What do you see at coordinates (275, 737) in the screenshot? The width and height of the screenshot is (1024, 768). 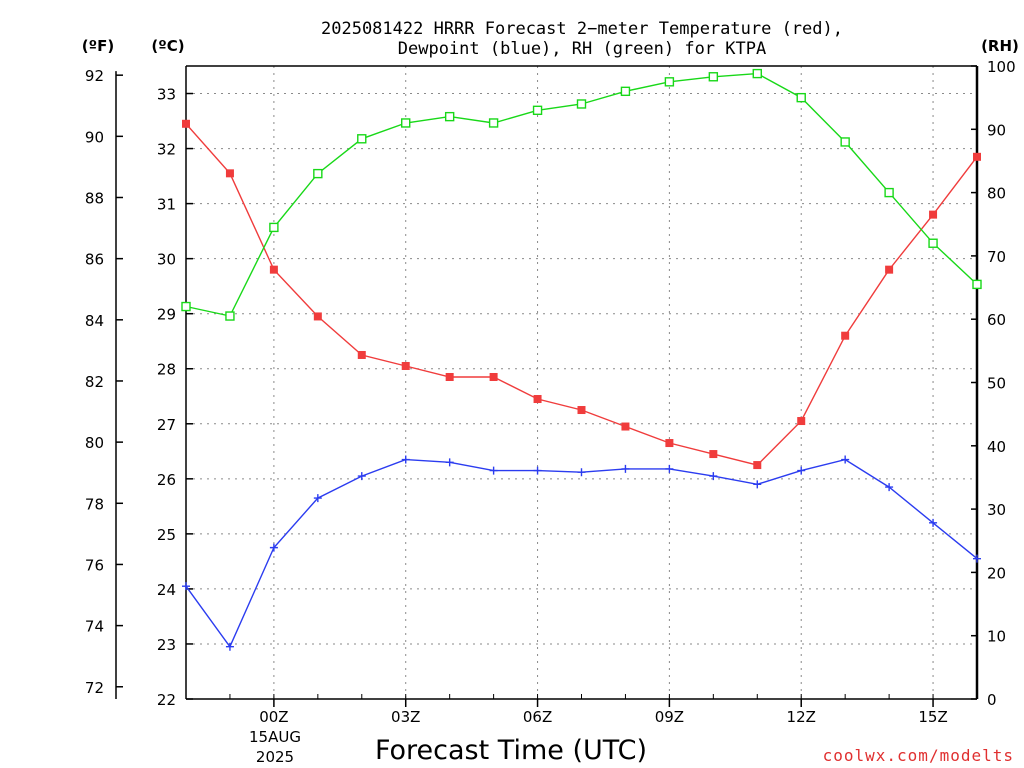 I see `date-label-day: 15AUG` at bounding box center [275, 737].